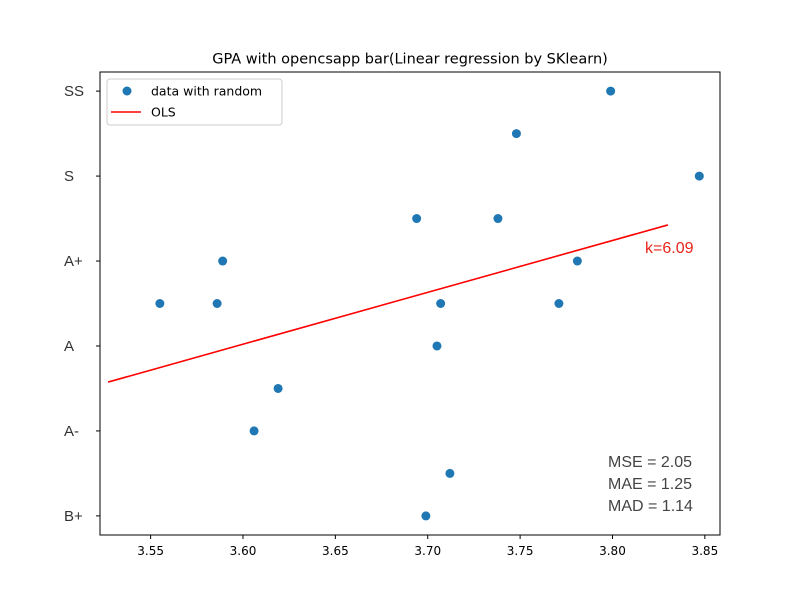  Describe the element at coordinates (73, 516) in the screenshot. I see `y-tick-label: B+` at that location.